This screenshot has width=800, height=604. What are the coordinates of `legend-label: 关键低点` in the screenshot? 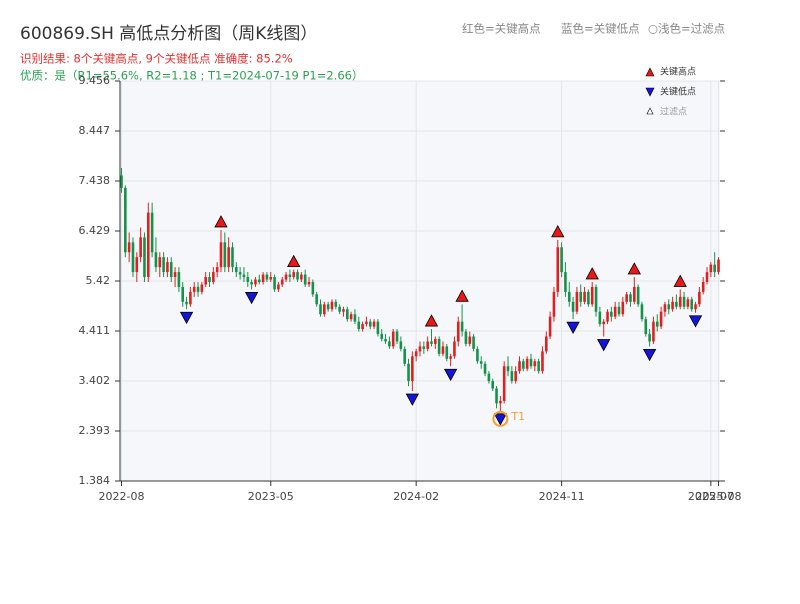 It's located at (678, 92).